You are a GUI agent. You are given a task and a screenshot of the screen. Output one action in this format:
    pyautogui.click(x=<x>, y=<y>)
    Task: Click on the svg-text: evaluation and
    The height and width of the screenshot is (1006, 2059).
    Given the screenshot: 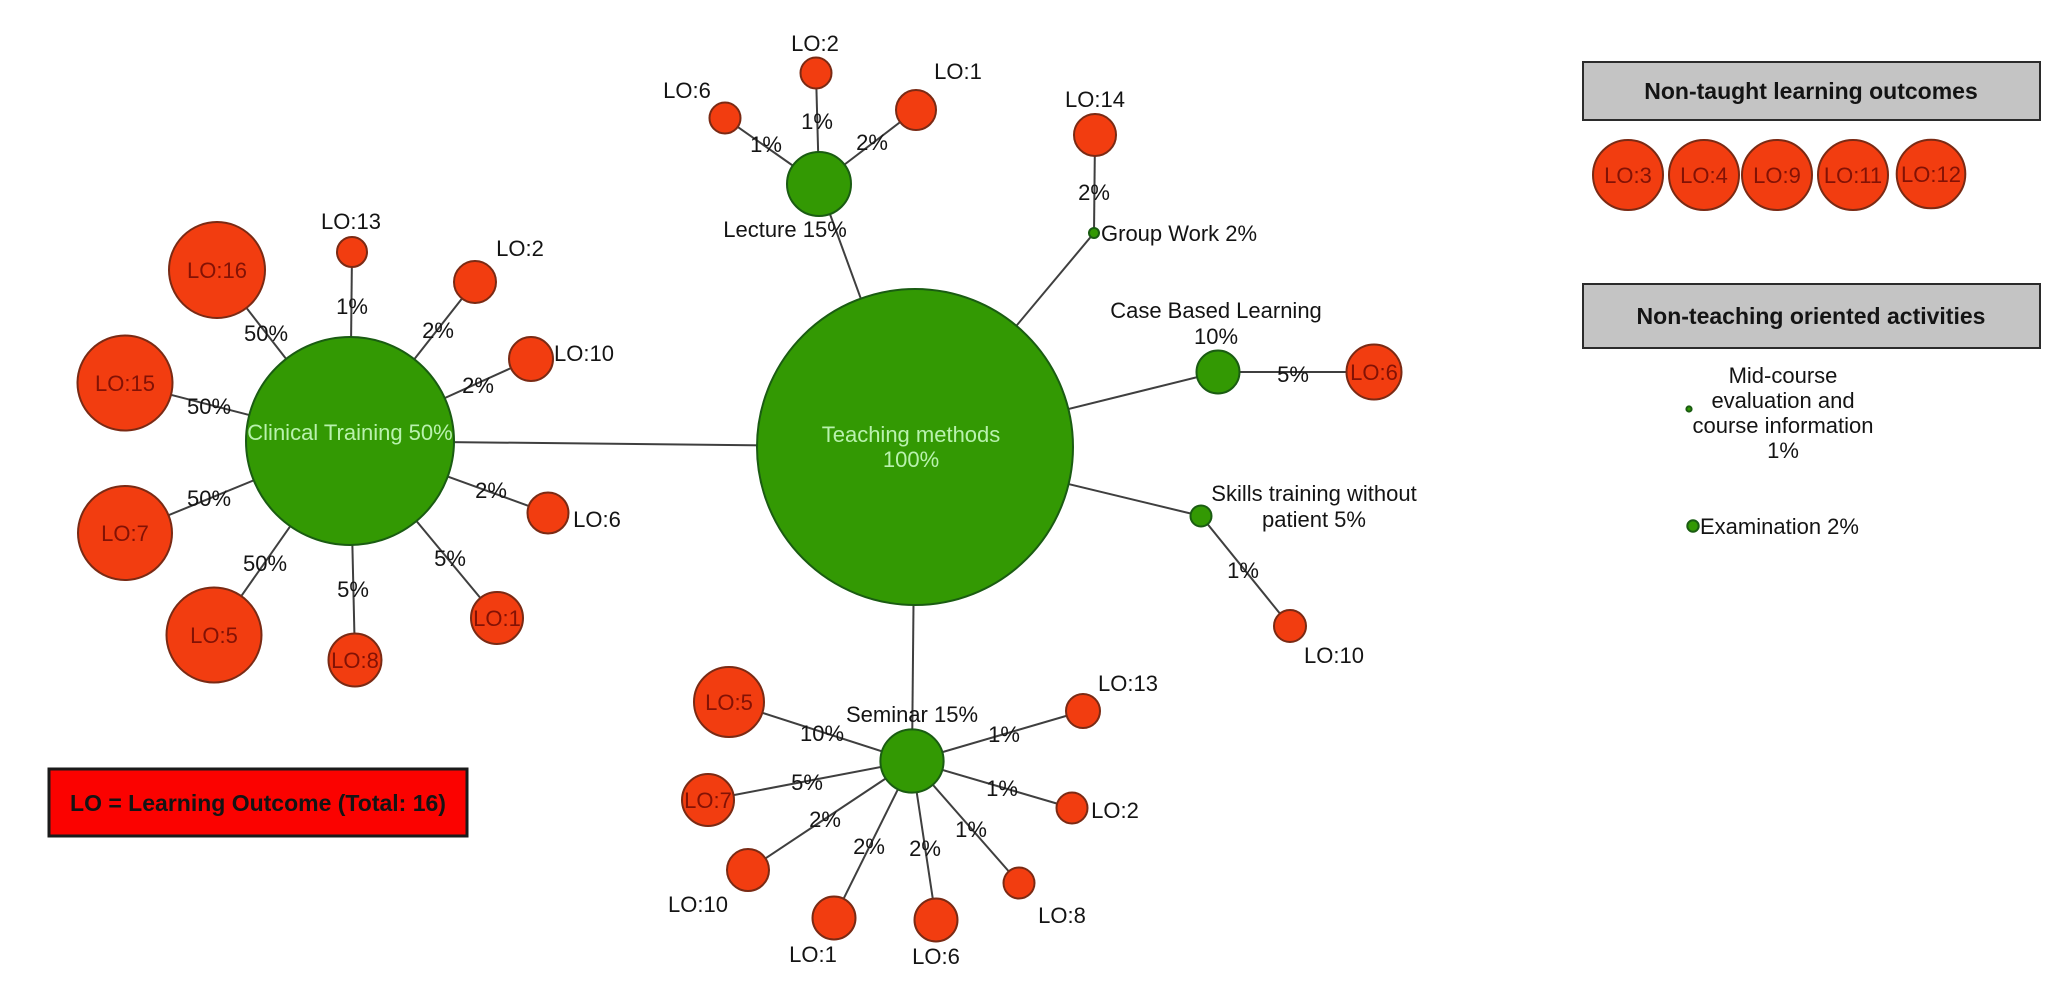 What is the action you would take?
    pyautogui.click(x=1782, y=400)
    